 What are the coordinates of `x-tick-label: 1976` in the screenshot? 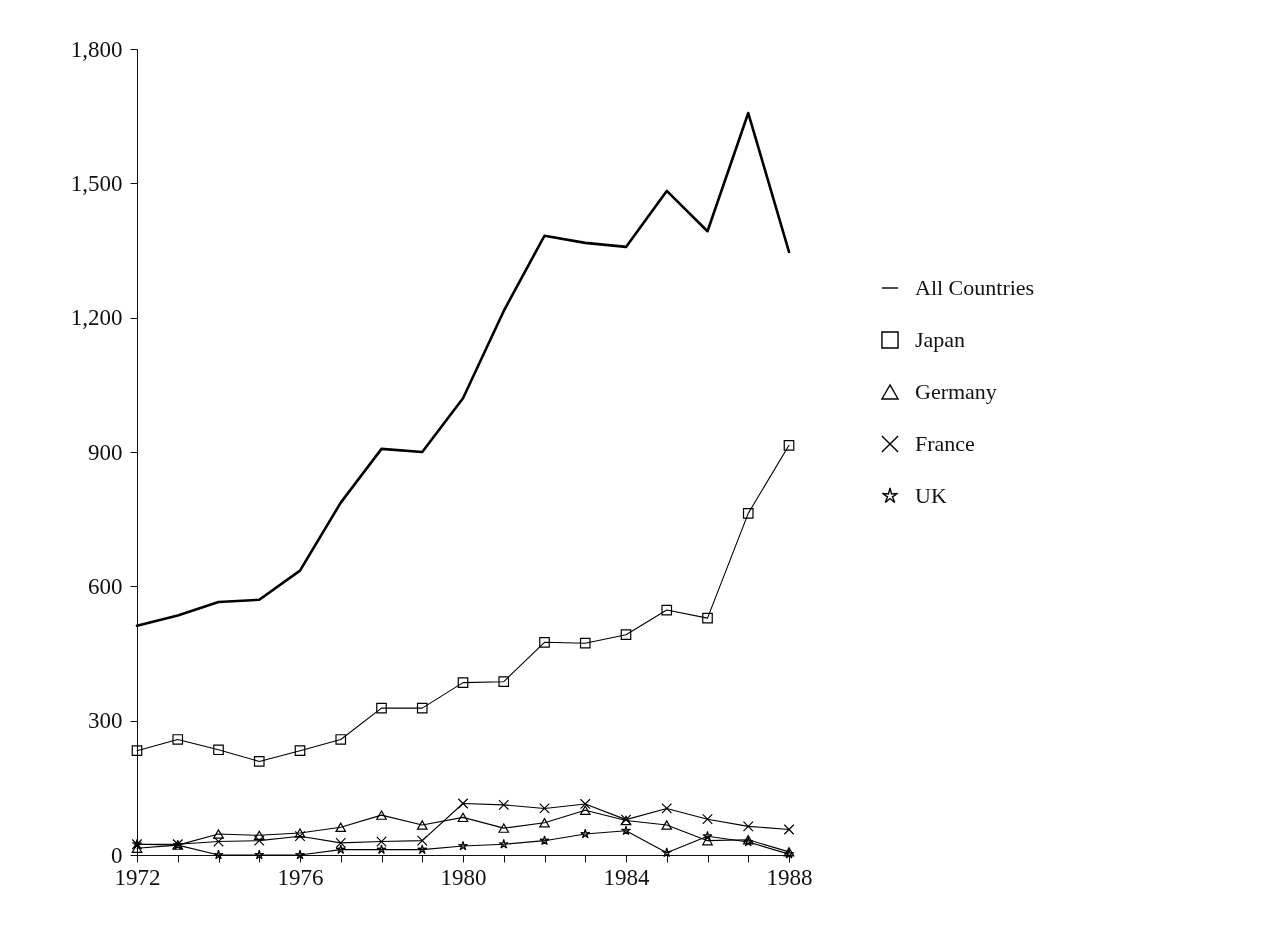 It's located at (300, 877).